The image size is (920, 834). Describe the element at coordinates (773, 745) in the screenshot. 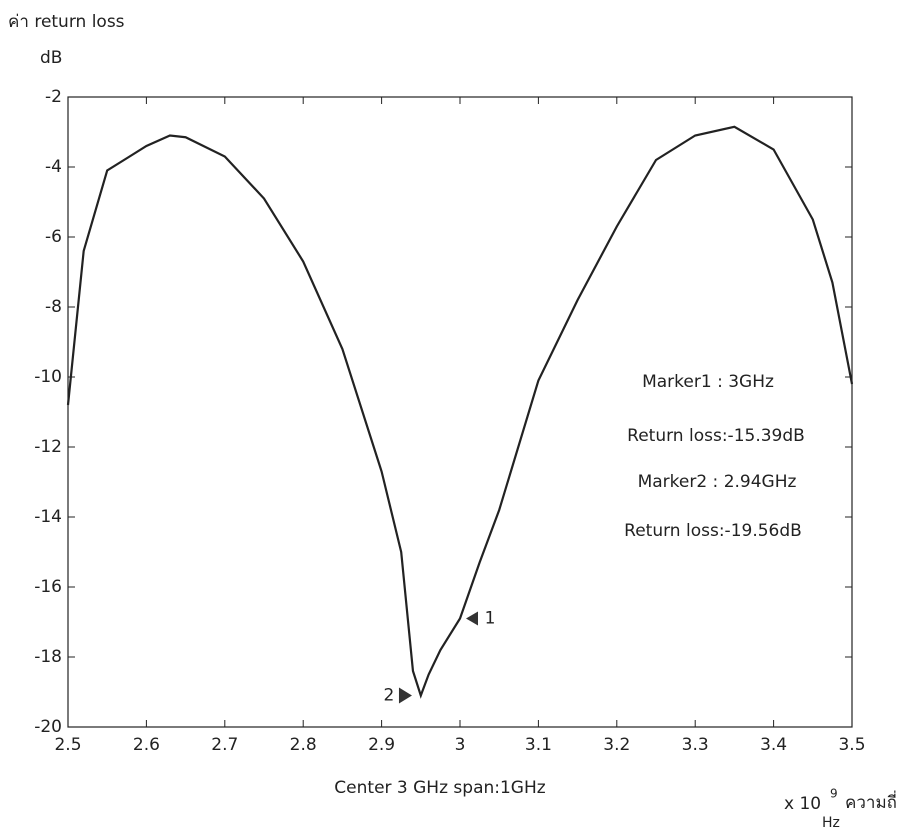

I see `x-tick-label: 3.4` at that location.